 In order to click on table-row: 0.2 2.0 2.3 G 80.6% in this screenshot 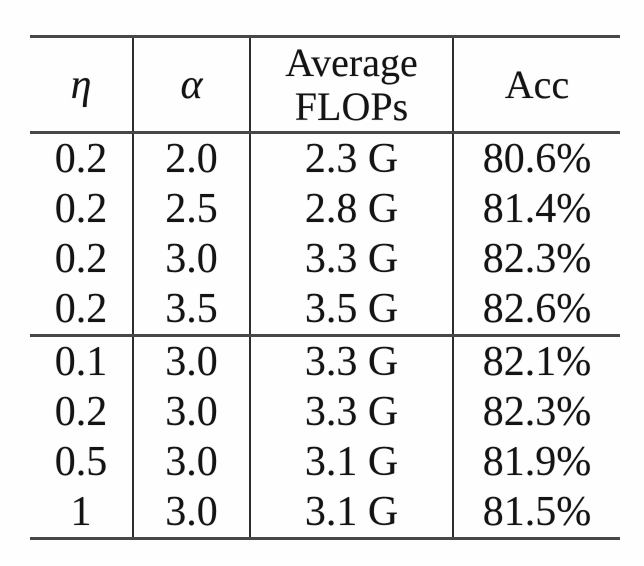, I will do `click(325, 158)`.